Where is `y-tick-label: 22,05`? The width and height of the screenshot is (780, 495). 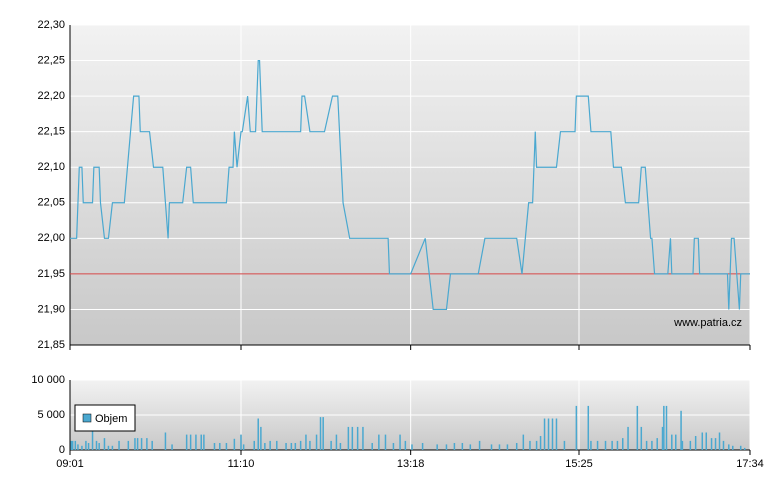
y-tick-label: 22,05 is located at coordinates (51, 203).